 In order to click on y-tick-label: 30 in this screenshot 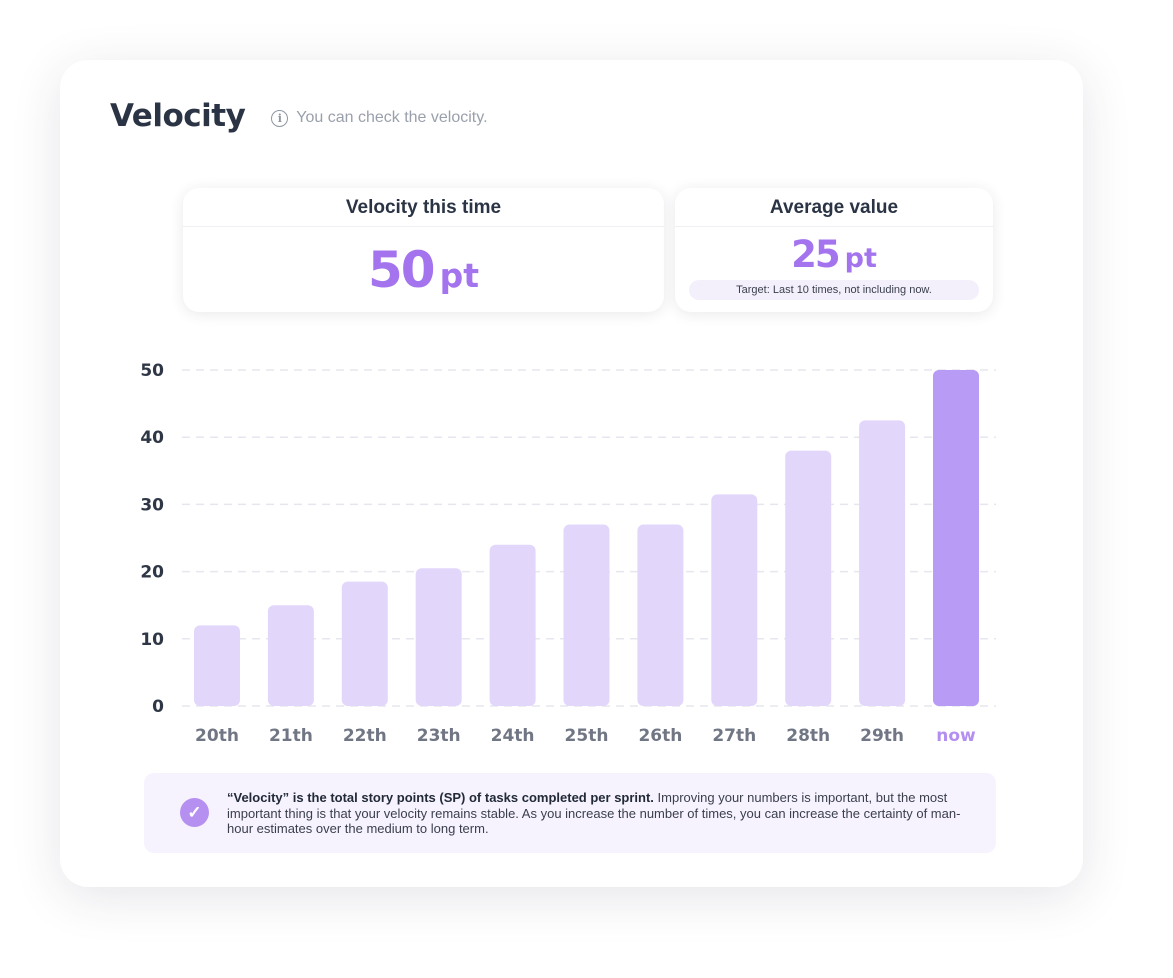, I will do `click(152, 505)`.